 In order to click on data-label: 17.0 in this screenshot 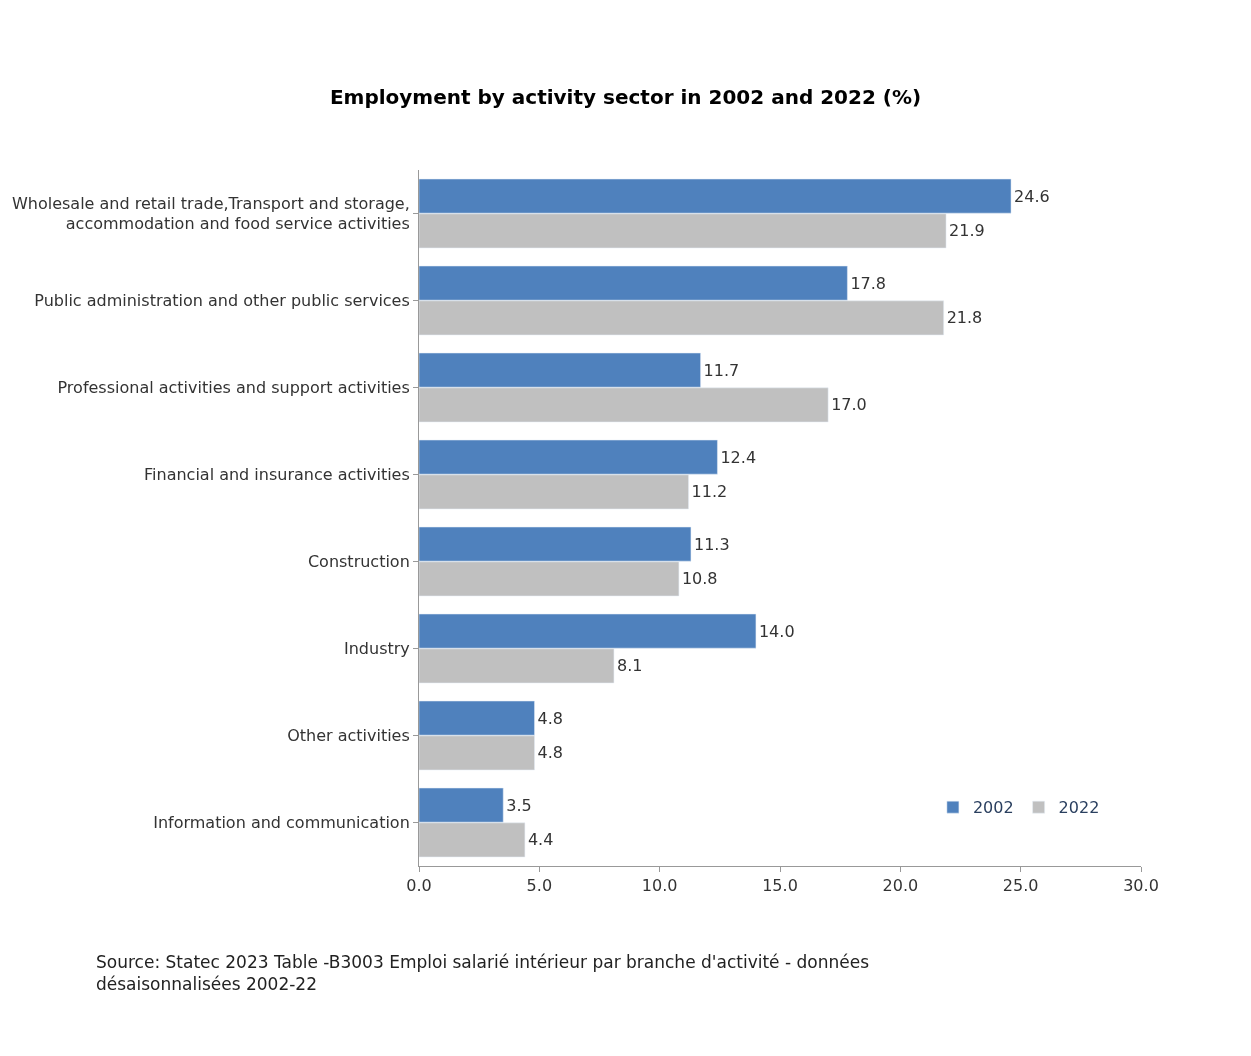, I will do `click(849, 405)`.